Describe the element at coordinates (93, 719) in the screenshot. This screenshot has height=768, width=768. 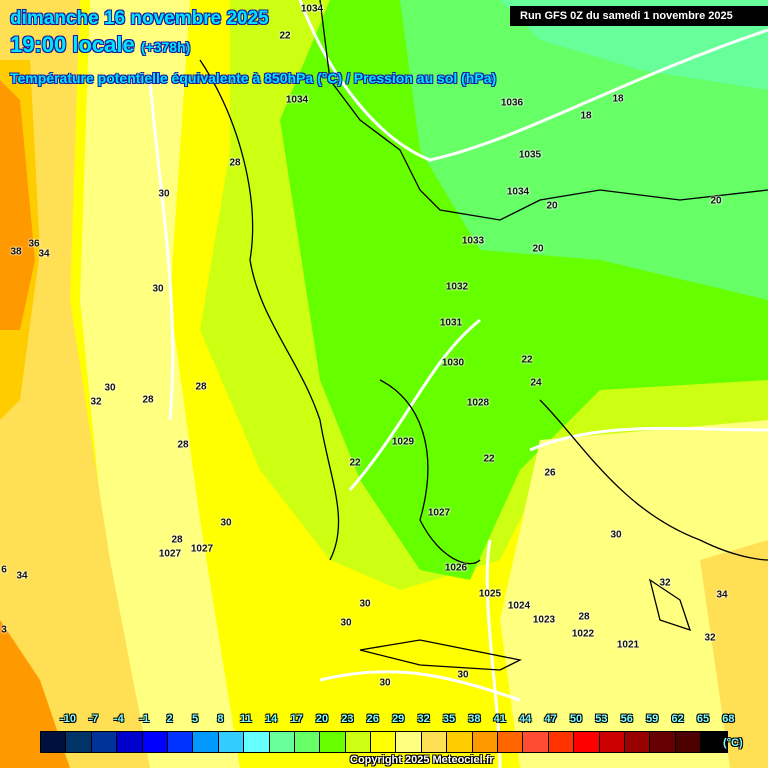
I see `legend-tick: -7` at that location.